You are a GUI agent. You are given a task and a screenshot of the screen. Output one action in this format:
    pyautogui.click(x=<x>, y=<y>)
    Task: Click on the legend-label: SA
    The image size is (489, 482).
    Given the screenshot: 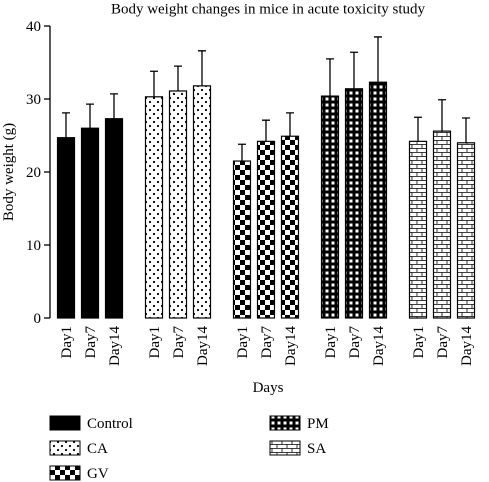 What is the action you would take?
    pyautogui.click(x=316, y=449)
    